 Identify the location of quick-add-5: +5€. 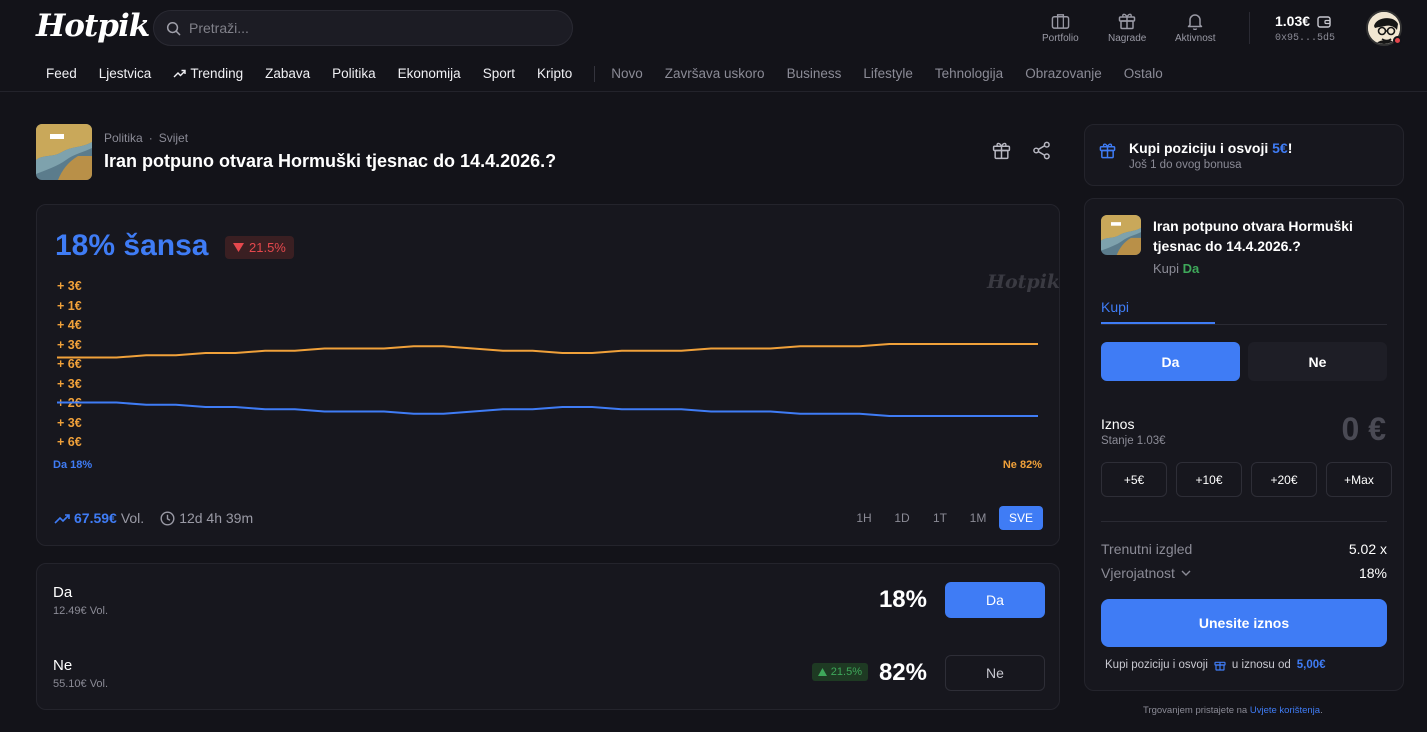
(1134, 479).